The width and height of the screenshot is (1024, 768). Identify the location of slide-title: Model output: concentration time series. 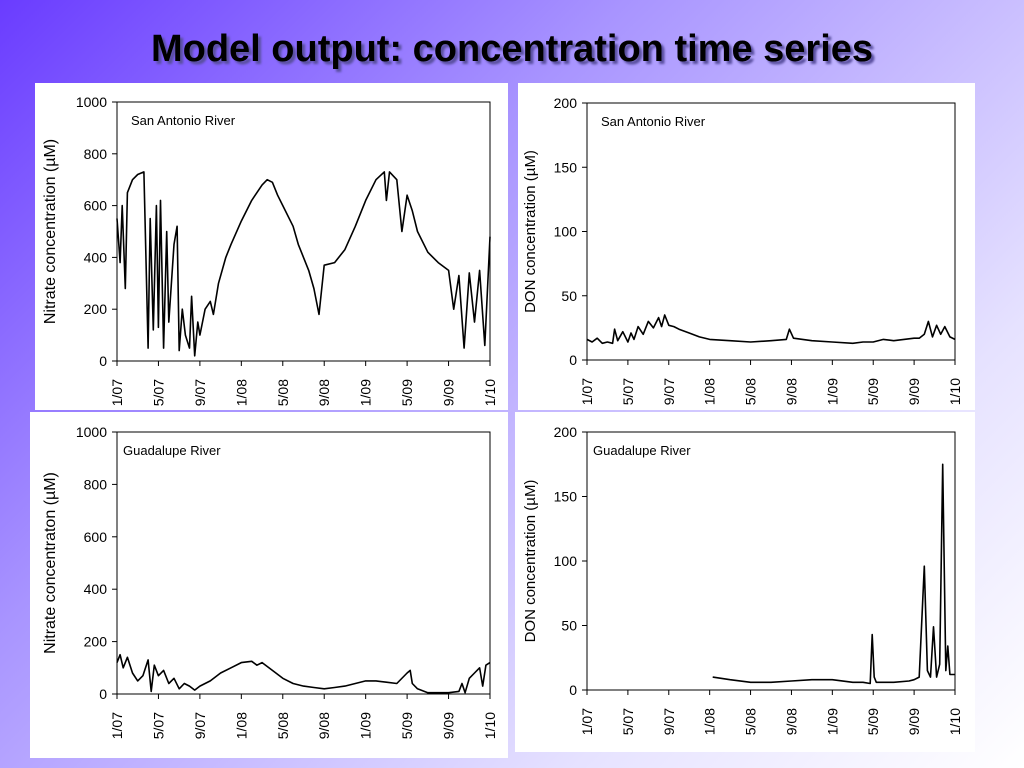
(512, 49).